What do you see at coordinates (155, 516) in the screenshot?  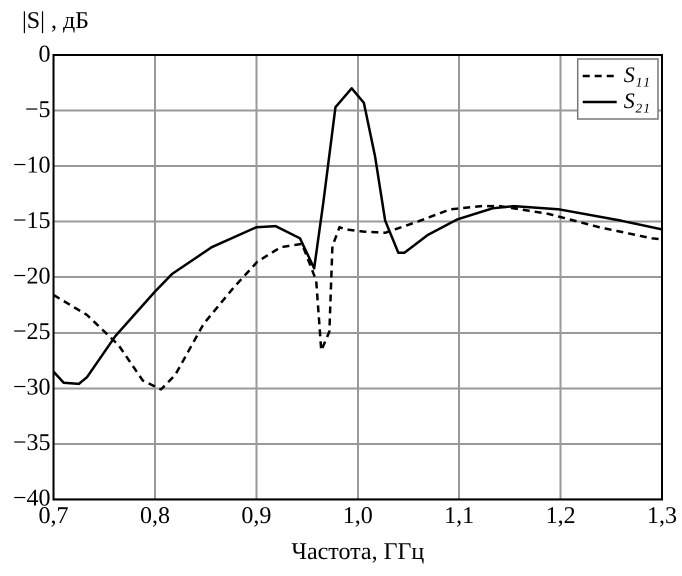 I see `x-tick-label: 0,8` at bounding box center [155, 516].